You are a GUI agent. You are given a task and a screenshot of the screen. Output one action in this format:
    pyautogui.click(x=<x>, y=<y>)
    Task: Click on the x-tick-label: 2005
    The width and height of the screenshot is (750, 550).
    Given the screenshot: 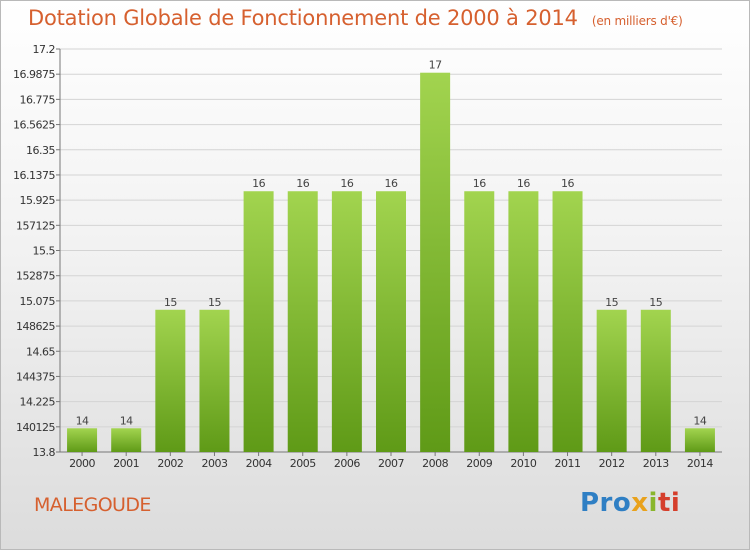 What is the action you would take?
    pyautogui.click(x=303, y=463)
    